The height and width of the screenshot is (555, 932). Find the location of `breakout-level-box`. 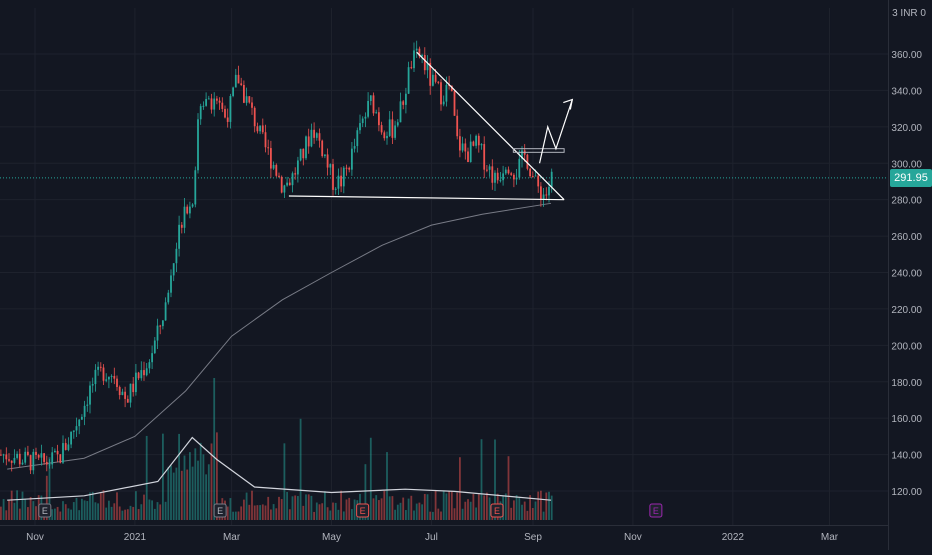

breakout-level-box is located at coordinates (538, 150).